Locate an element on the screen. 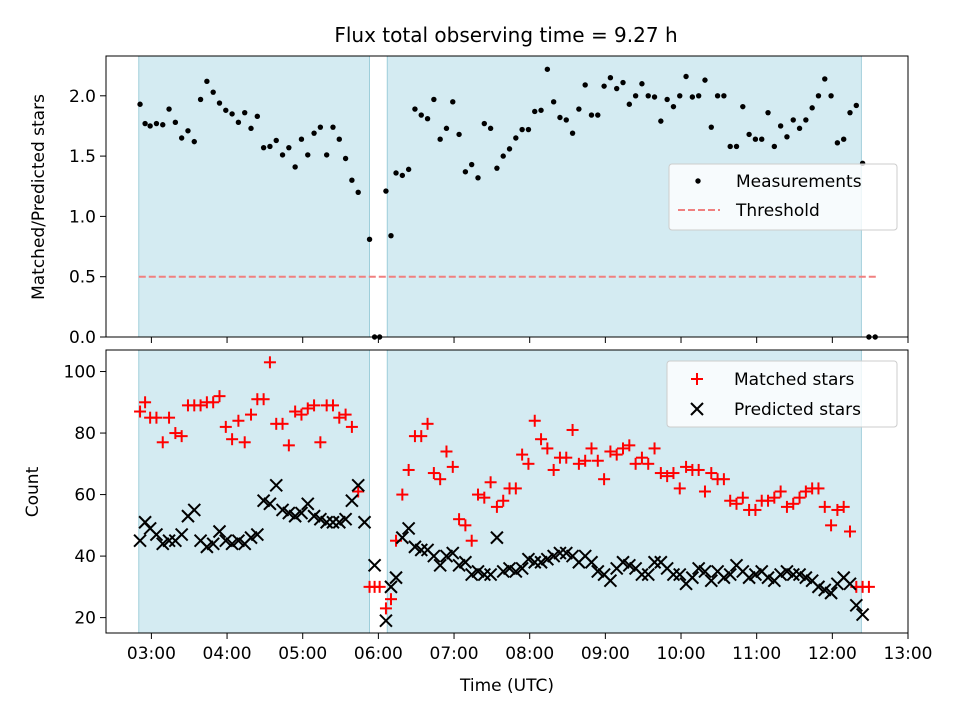  top-y-axis-ticks: 0.0 0.5 1.0 1.5 2.0 is located at coordinates (87, 217).